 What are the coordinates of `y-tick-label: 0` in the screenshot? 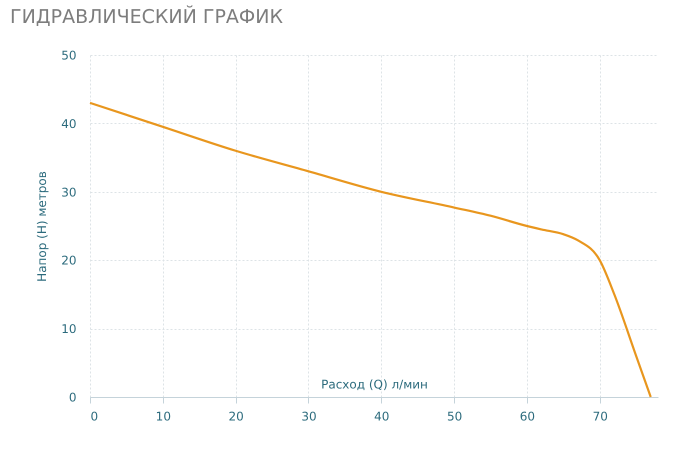 It's located at (72, 397).